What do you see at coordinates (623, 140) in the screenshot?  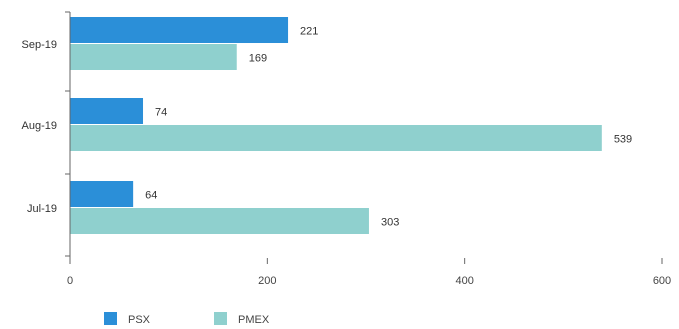 I see `data-label-pmex-aug-19: 539` at bounding box center [623, 140].